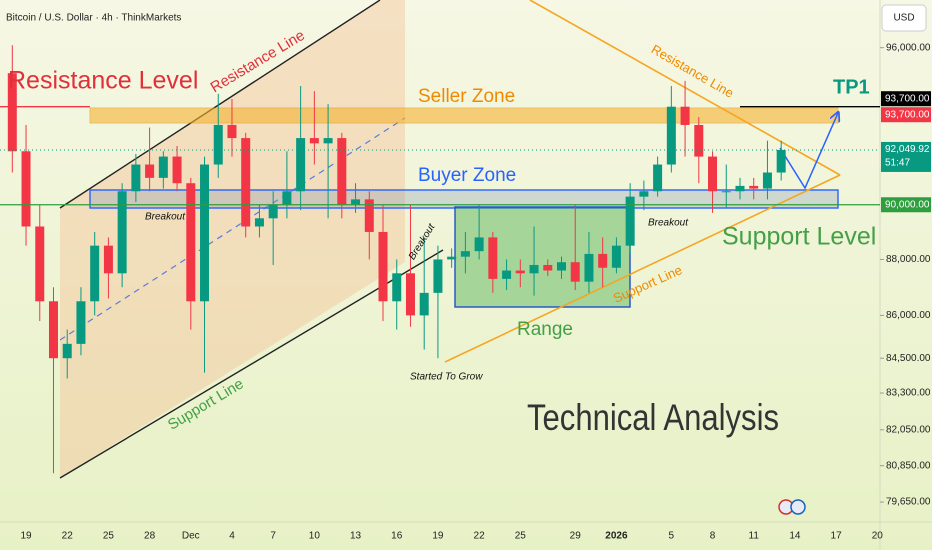  What do you see at coordinates (897, 163) in the screenshot?
I see `price-sublabel: 51:47` at bounding box center [897, 163].